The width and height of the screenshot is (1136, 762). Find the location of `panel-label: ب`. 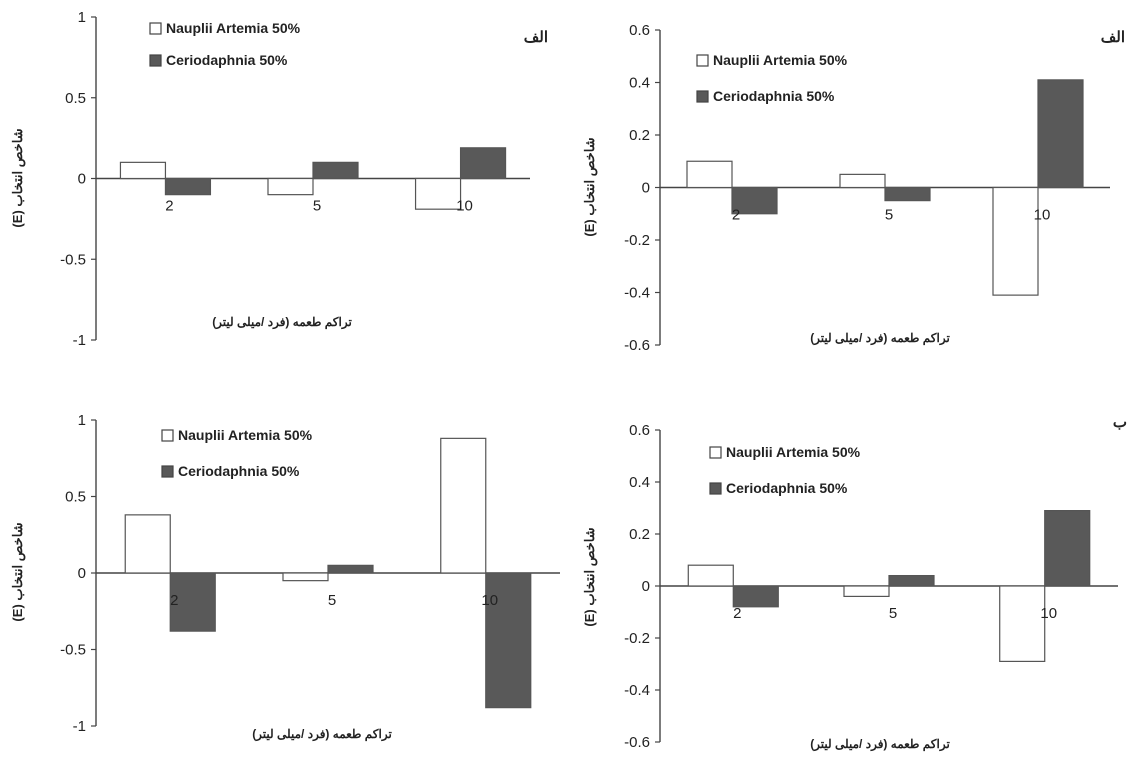

panel-label: ب is located at coordinates (1120, 422).